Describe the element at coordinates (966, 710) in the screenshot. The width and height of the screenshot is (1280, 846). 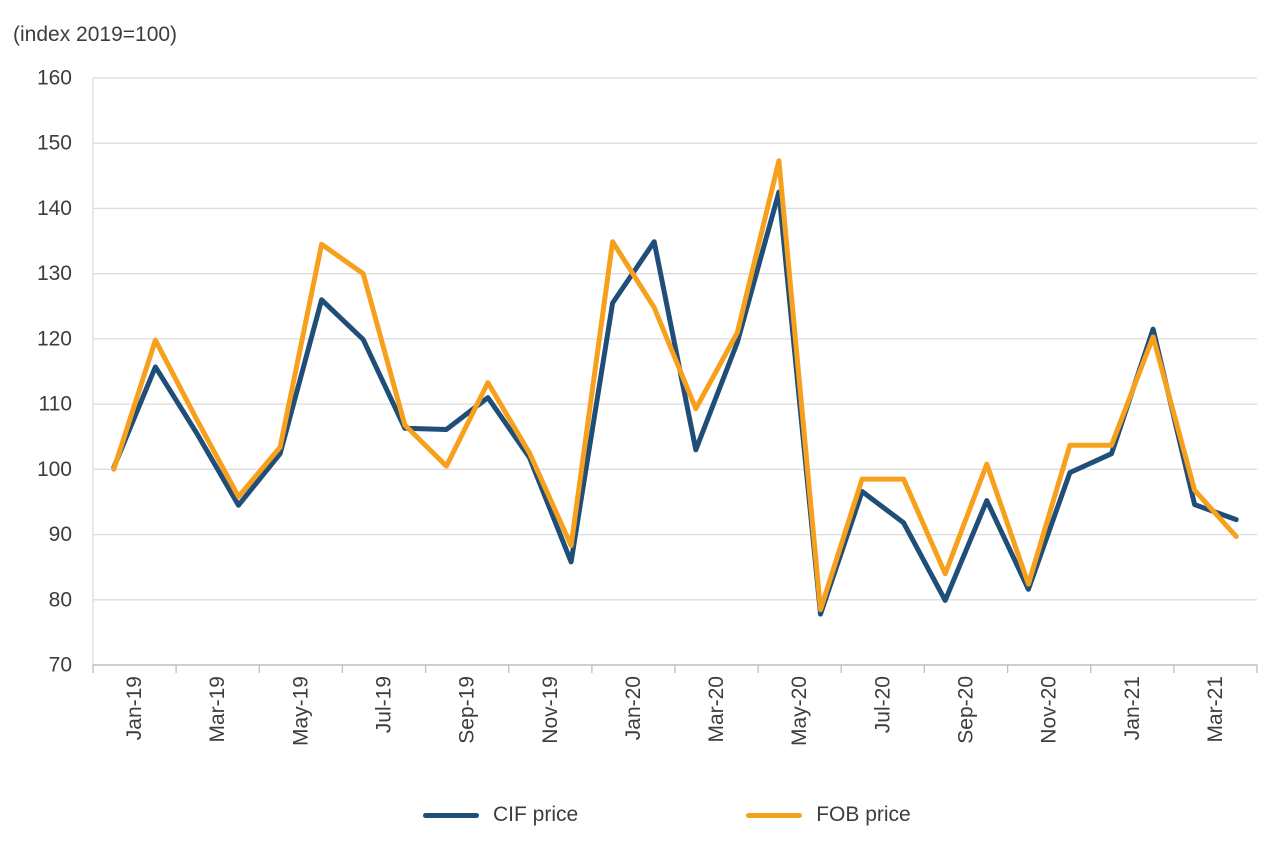
I see `x-axis-label: Sep-20` at that location.